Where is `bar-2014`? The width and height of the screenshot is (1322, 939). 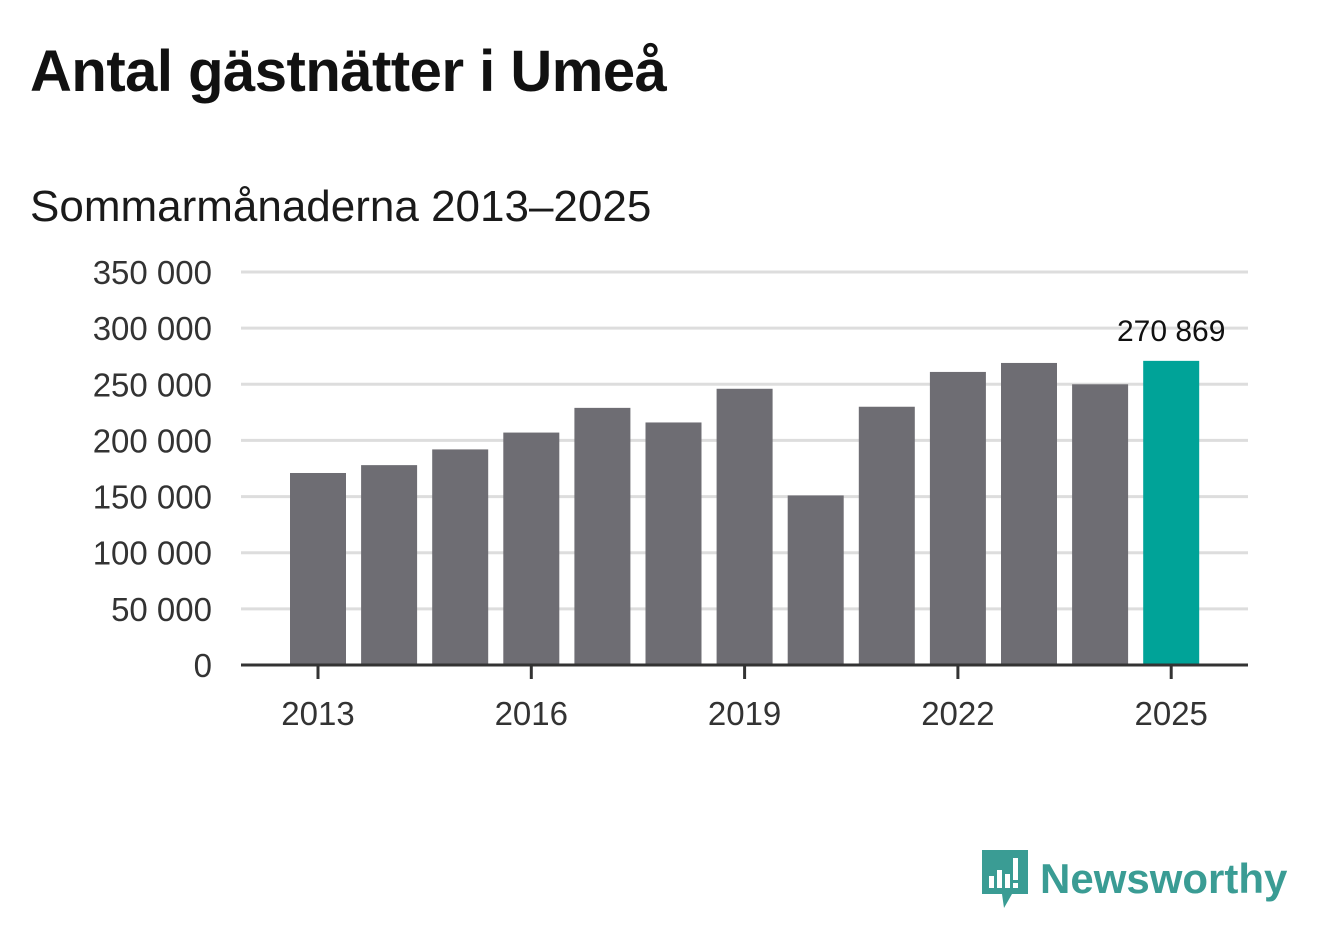
bar-2014 is located at coordinates (389, 565).